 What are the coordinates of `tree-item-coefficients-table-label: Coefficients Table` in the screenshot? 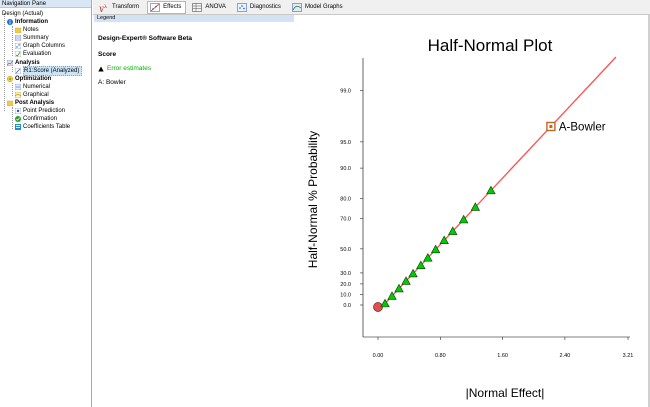 It's located at (47, 127).